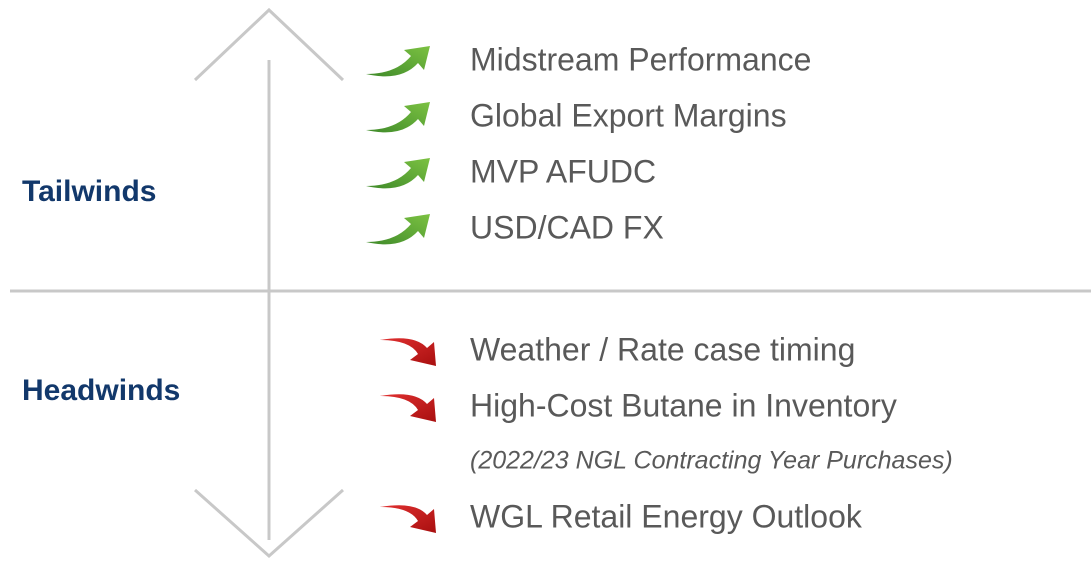 The height and width of the screenshot is (561, 1091). What do you see at coordinates (640, 59) in the screenshot?
I see `tailwind-item: Midstream Performance` at bounding box center [640, 59].